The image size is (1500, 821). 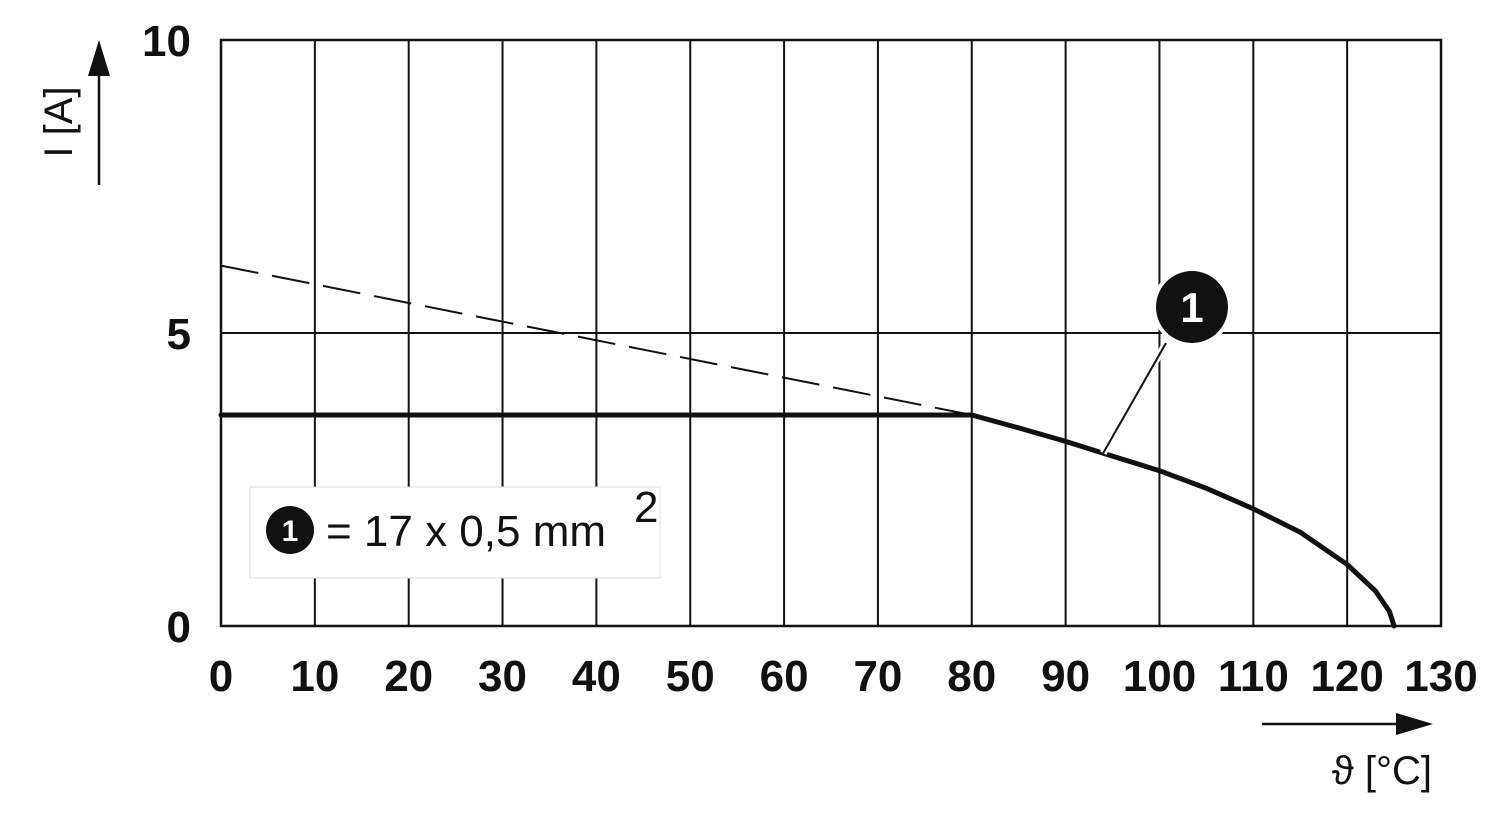 I want to click on y-tick-label: 0, so click(x=179, y=627).